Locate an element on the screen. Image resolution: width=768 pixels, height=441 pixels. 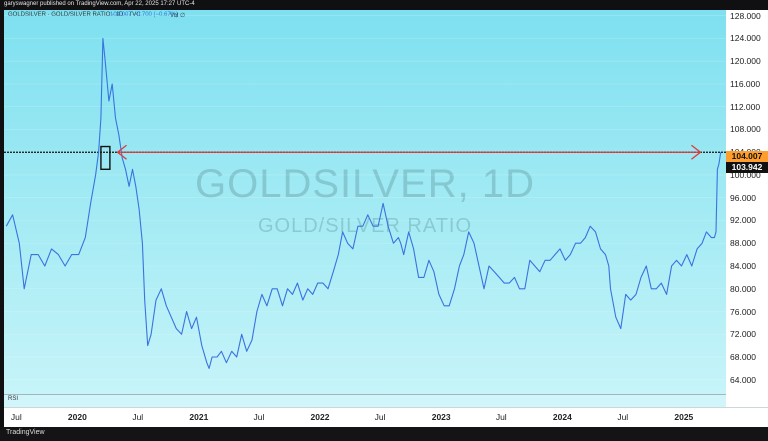
price-tick-label: 124.000 is located at coordinates (745, 38).